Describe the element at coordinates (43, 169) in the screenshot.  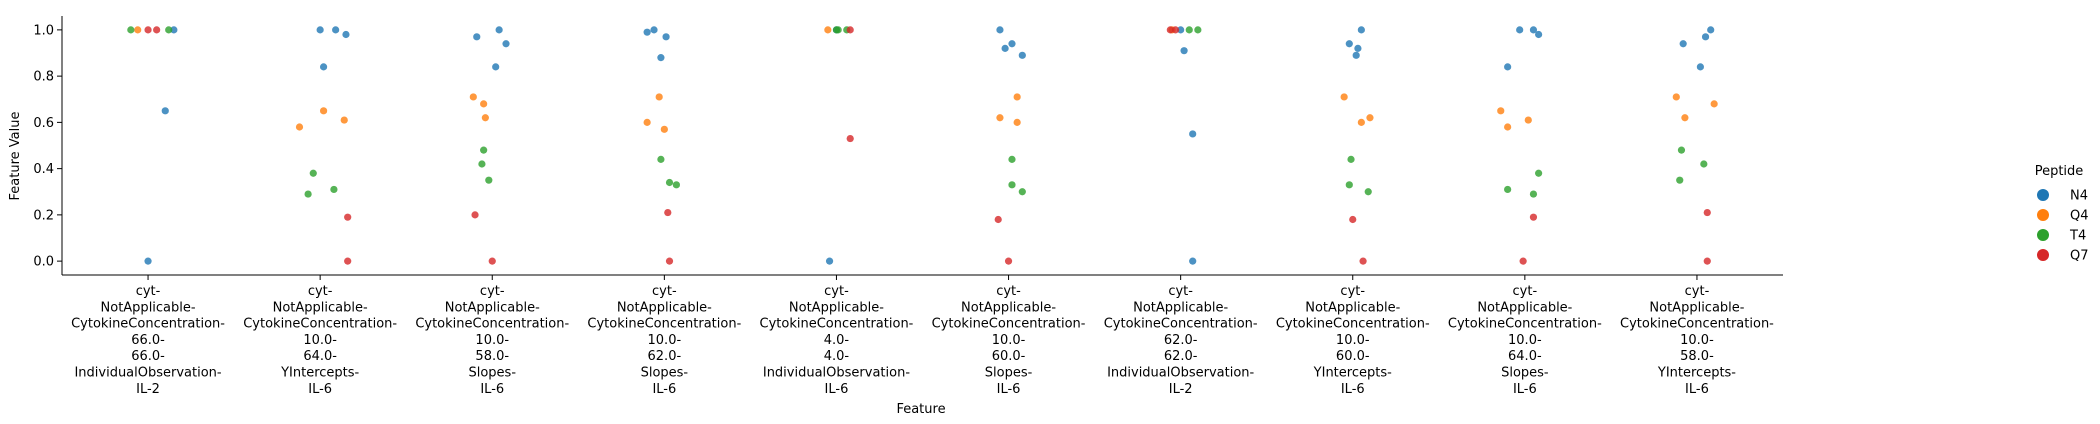
I see `y-tick-label: 0.4` at that location.